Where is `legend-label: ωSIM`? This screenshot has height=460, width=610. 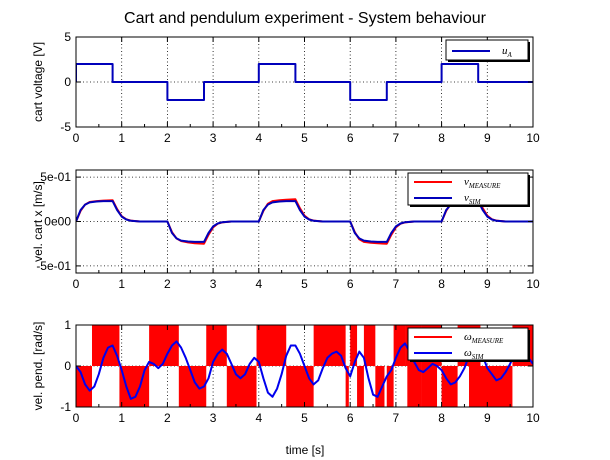
legend-label: ωSIM is located at coordinates (474, 354).